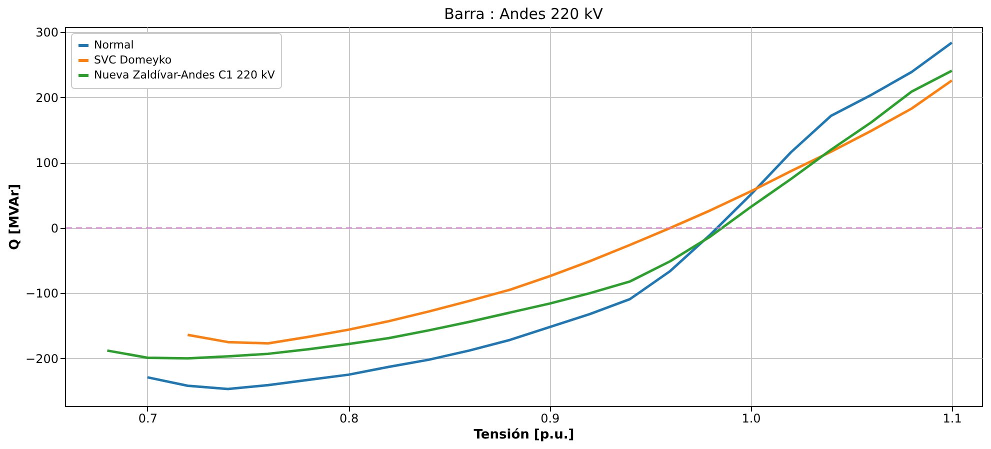  What do you see at coordinates (550, 419) in the screenshot?
I see `x-tick-label: 0.9` at bounding box center [550, 419].